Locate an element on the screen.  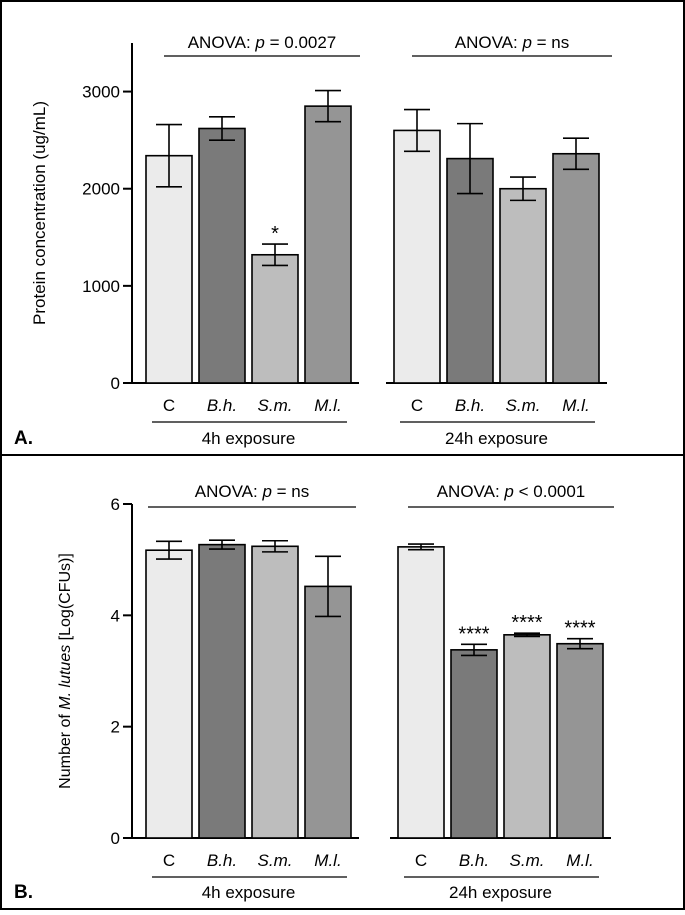
anova-label: ANOVA: p = 0.0027 is located at coordinates (262, 42).